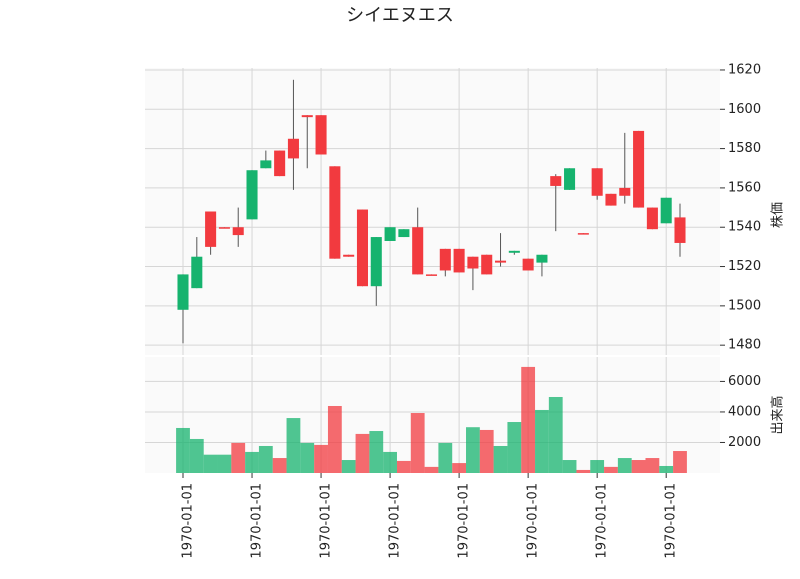 This screenshot has height=579, width=800. What do you see at coordinates (744, 381) in the screenshot?
I see `volume-tick-label: 6000` at bounding box center [744, 381].